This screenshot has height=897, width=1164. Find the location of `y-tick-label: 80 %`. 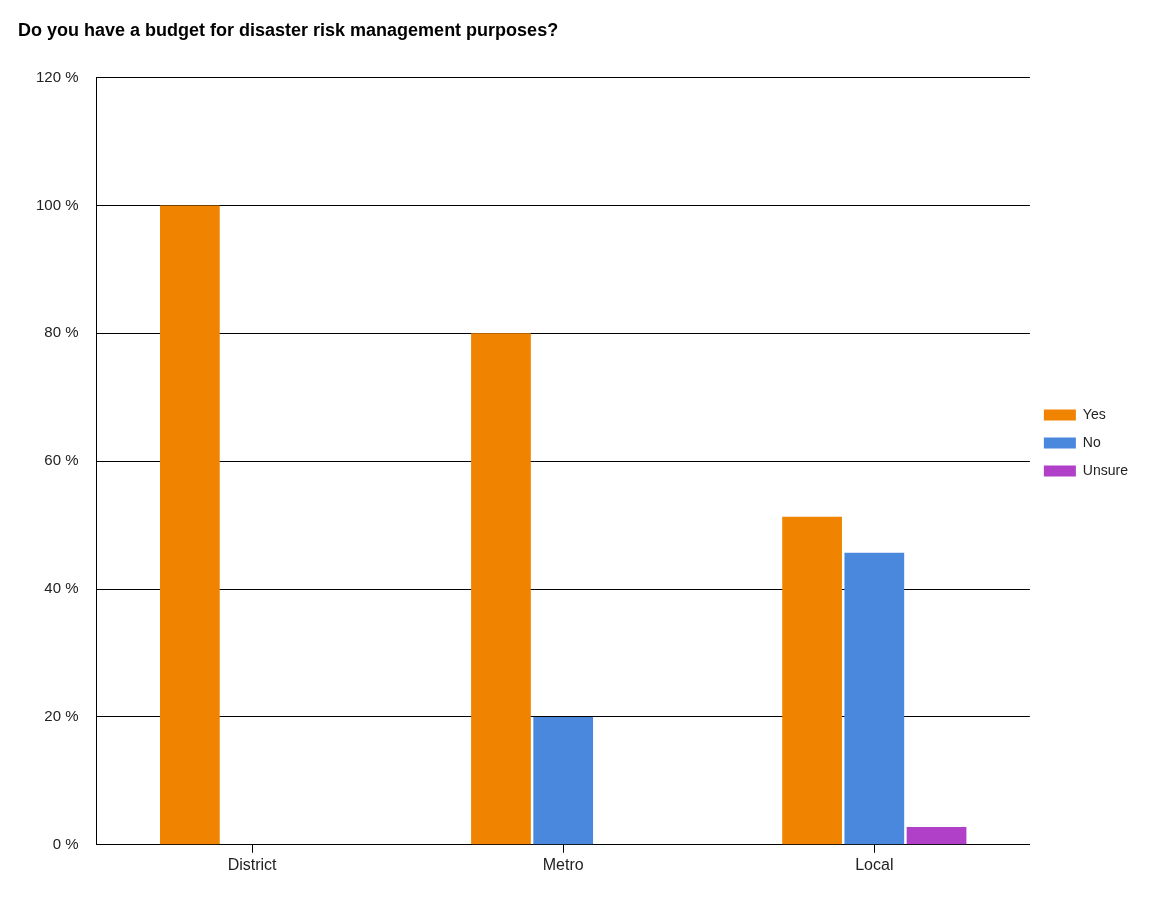

y-tick-label: 80 % is located at coordinates (61, 332).